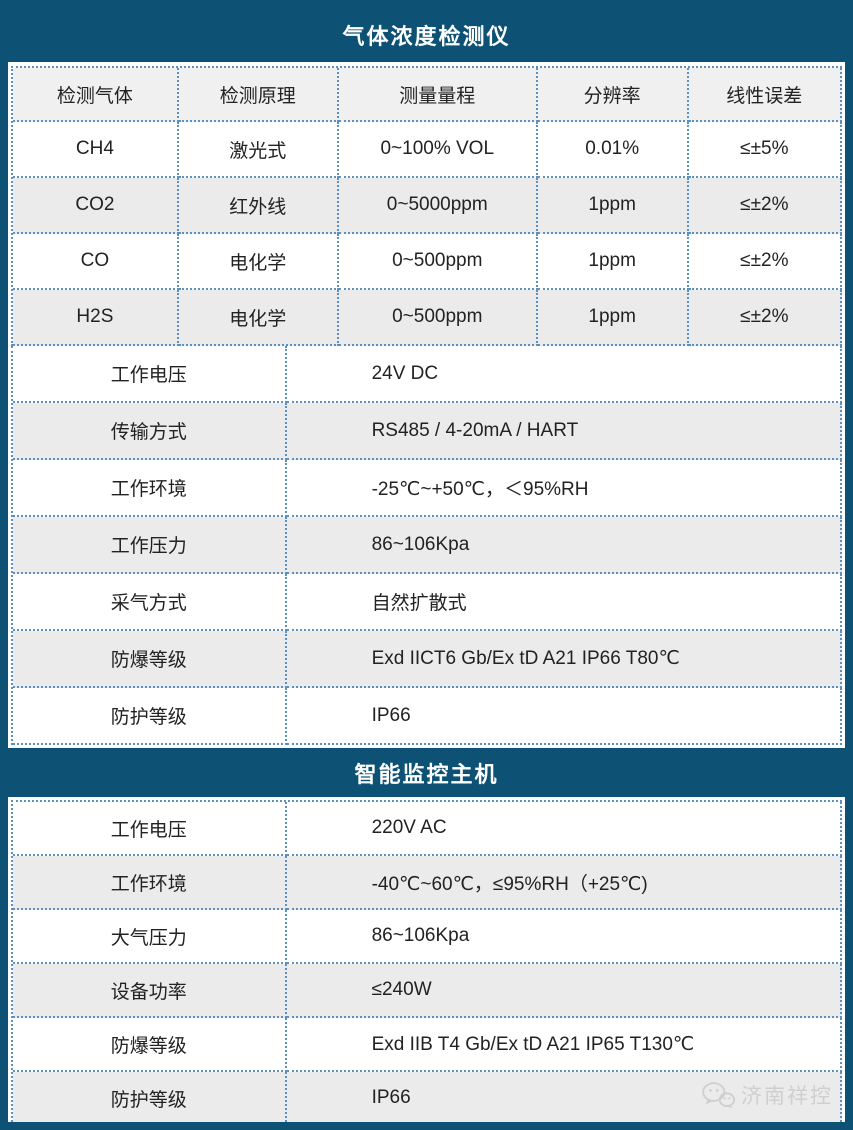  I want to click on column-header-error: 线性误差, so click(765, 95).